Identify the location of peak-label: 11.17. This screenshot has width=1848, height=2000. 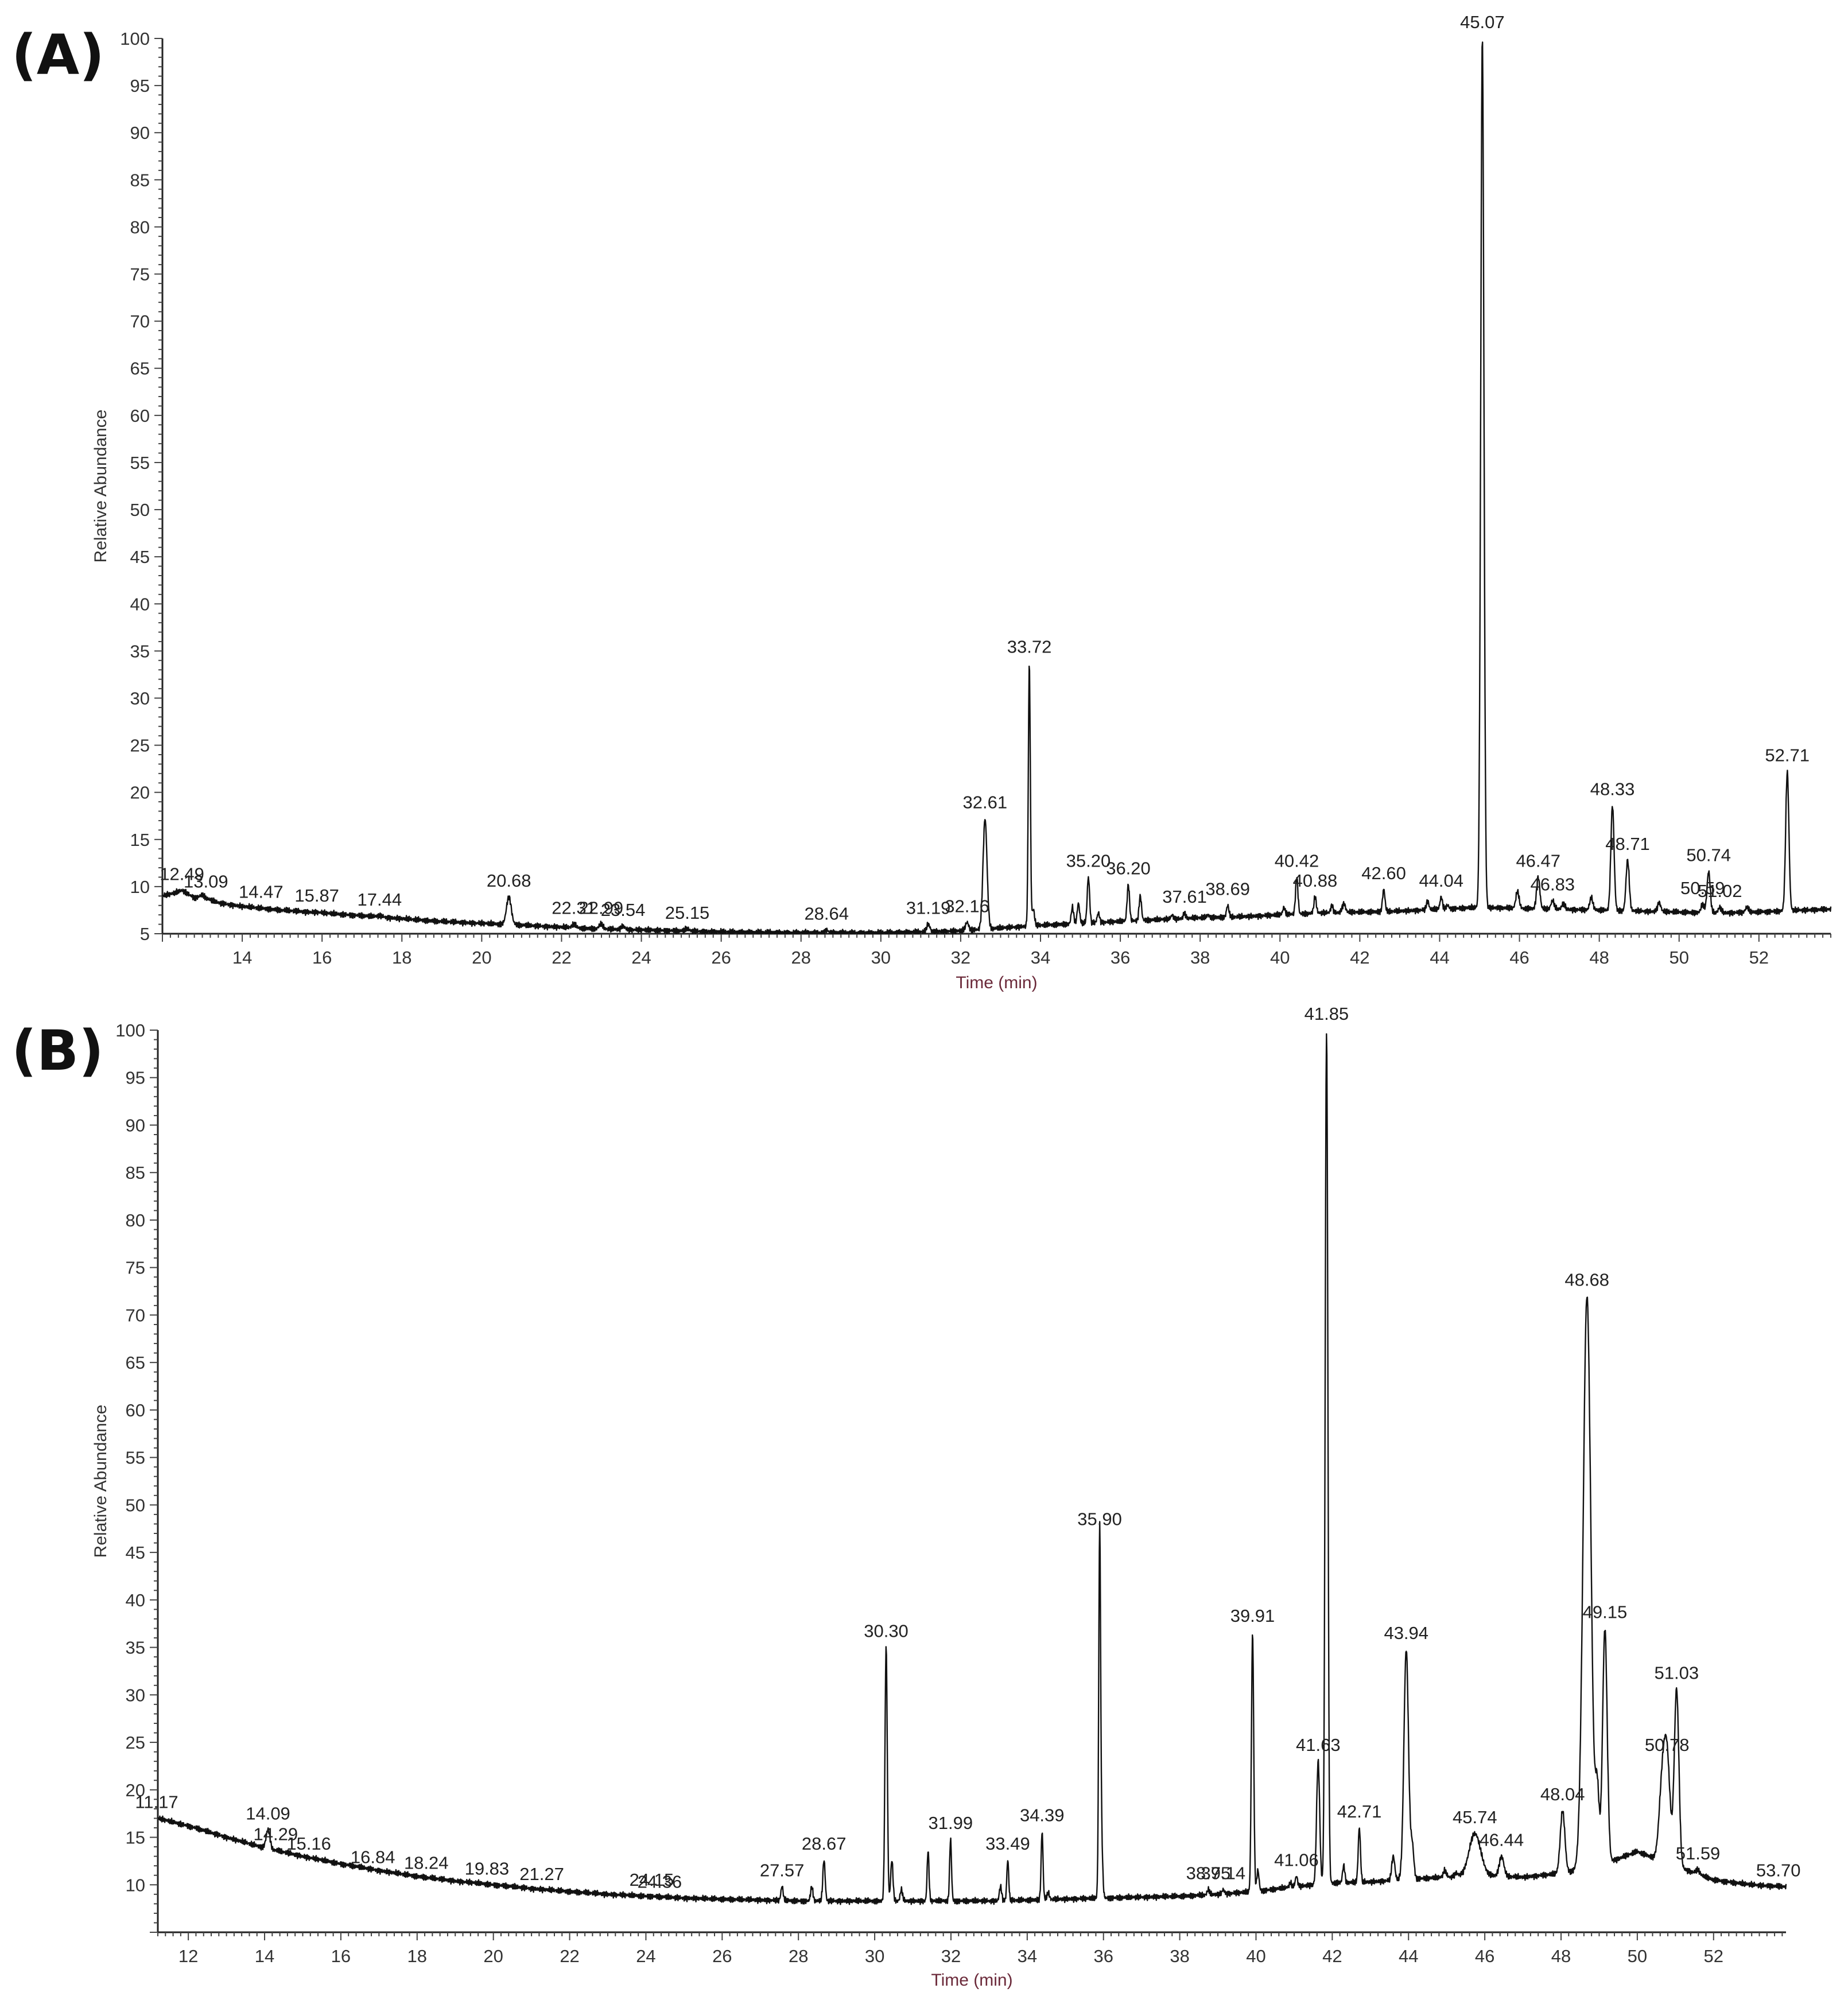
(156, 1802).